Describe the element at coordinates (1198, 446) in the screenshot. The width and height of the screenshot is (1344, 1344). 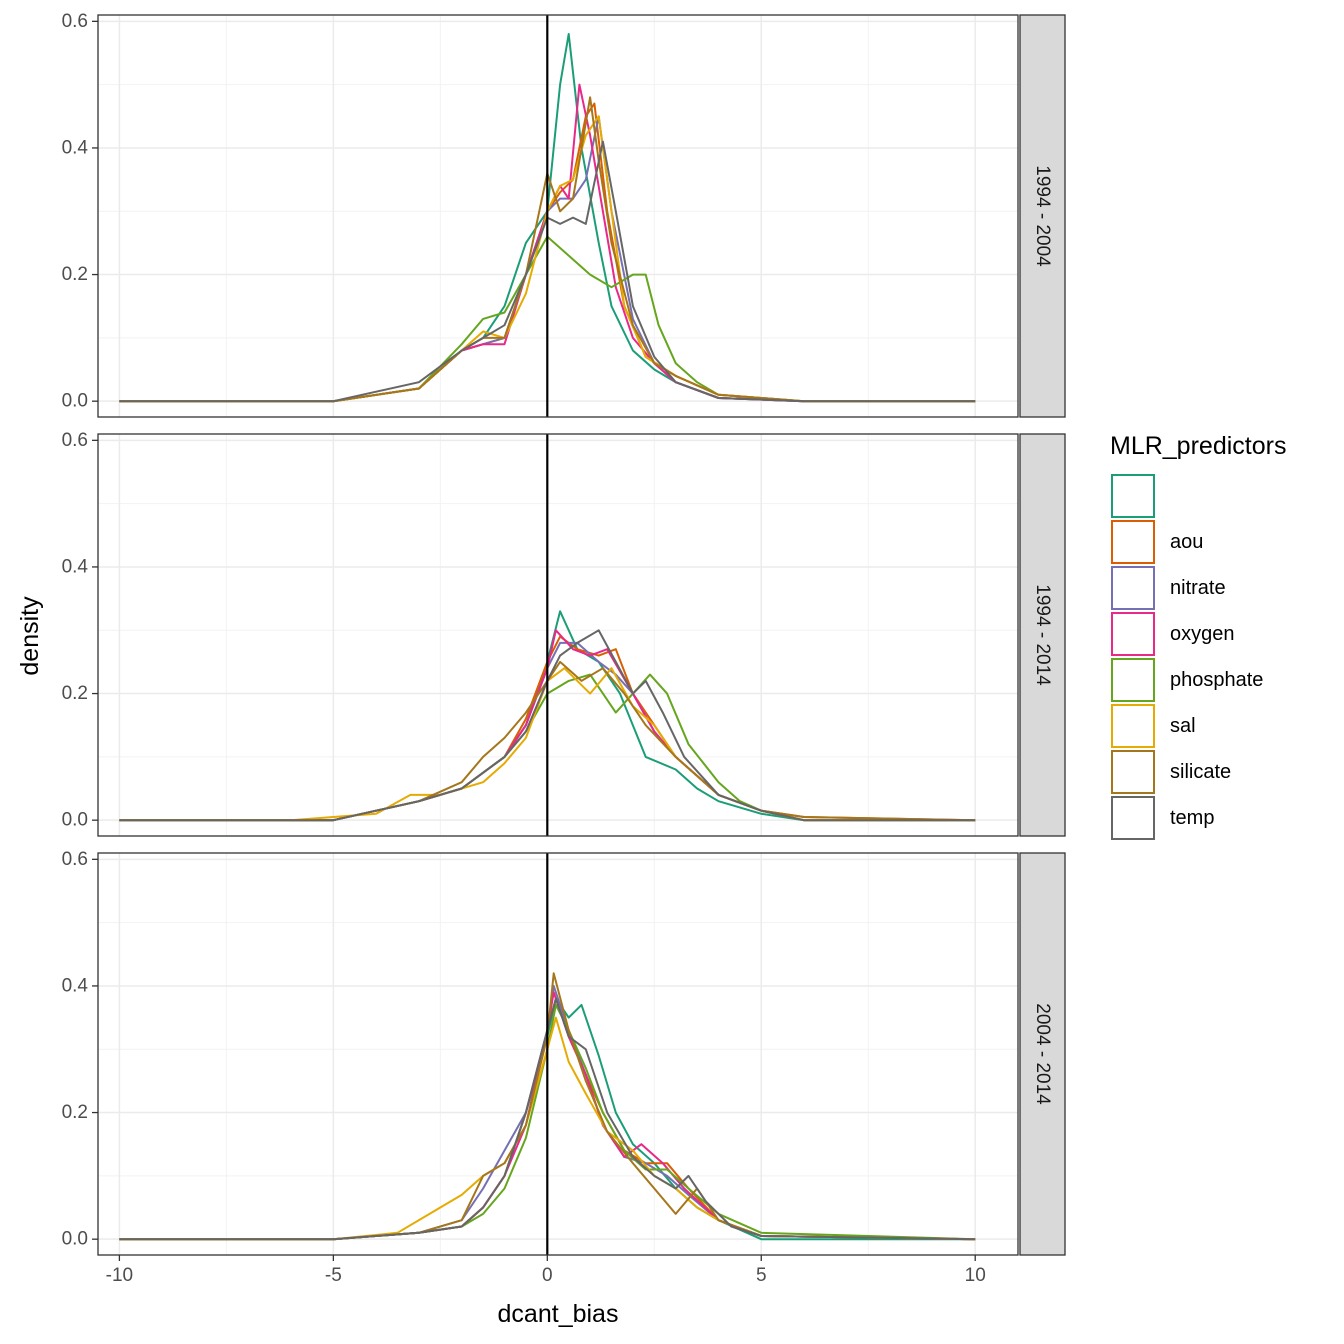
I see `legend-title: MLR_predictors` at that location.